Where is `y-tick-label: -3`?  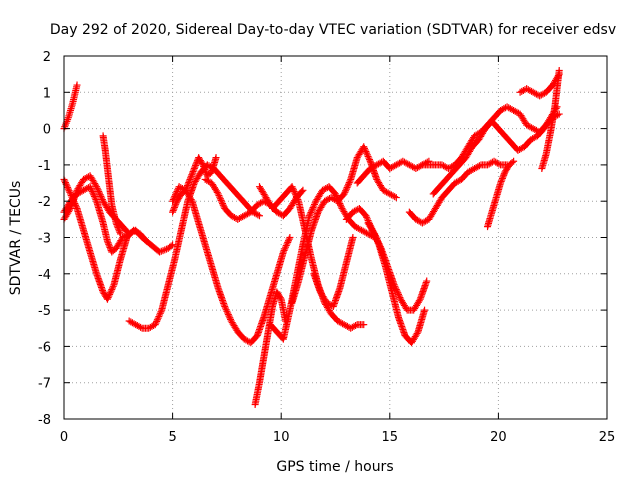
y-tick-label: -3 is located at coordinates (44, 239).